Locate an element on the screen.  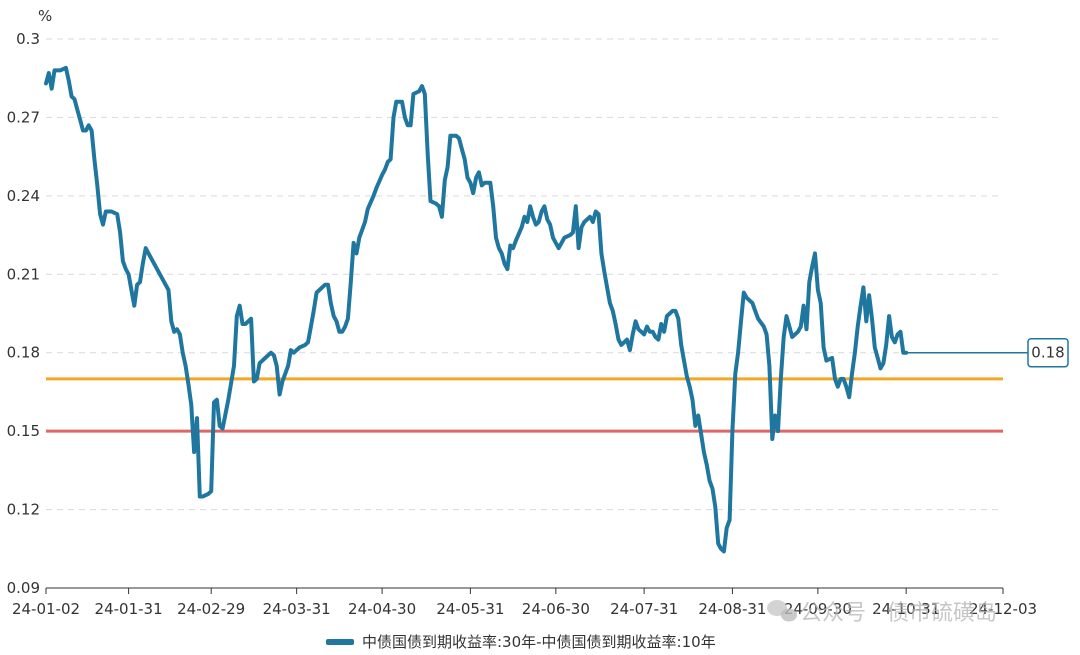
watermark: 公众号 · 债市硫磺岛 is located at coordinates (882, 613).